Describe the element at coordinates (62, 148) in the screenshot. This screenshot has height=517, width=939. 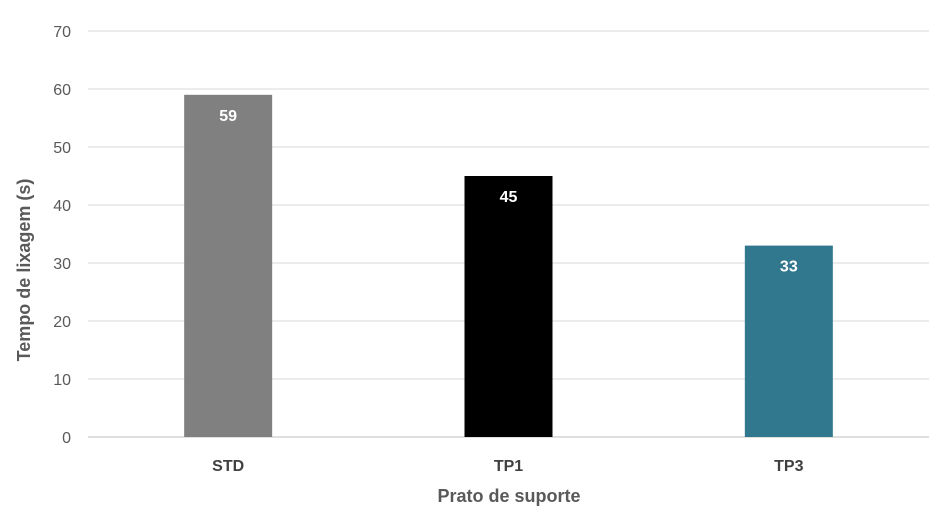
I see `y-tick-label: 50` at that location.